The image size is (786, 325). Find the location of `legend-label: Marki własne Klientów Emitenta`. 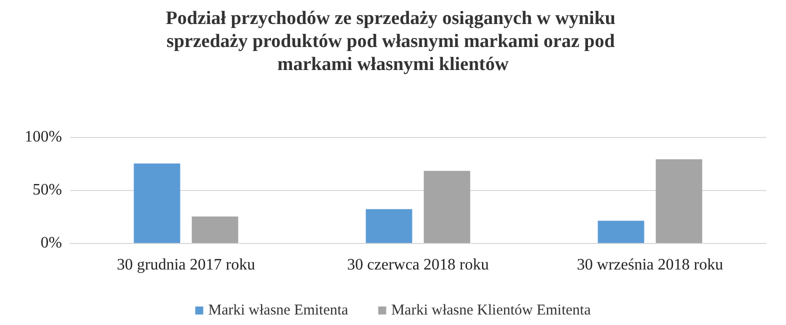

legend-label: Marki własne Klientów Emitenta is located at coordinates (491, 310).